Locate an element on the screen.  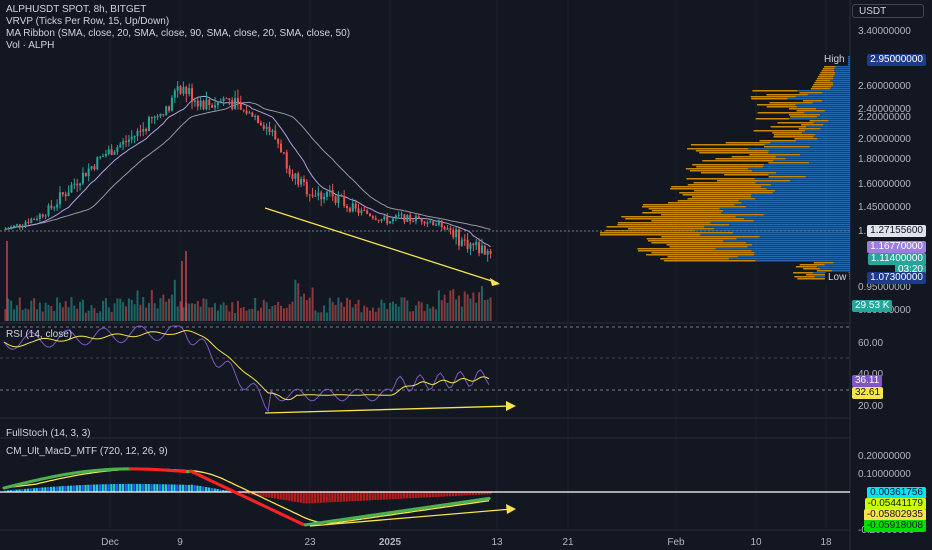
price-trendline is located at coordinates (381, 245).